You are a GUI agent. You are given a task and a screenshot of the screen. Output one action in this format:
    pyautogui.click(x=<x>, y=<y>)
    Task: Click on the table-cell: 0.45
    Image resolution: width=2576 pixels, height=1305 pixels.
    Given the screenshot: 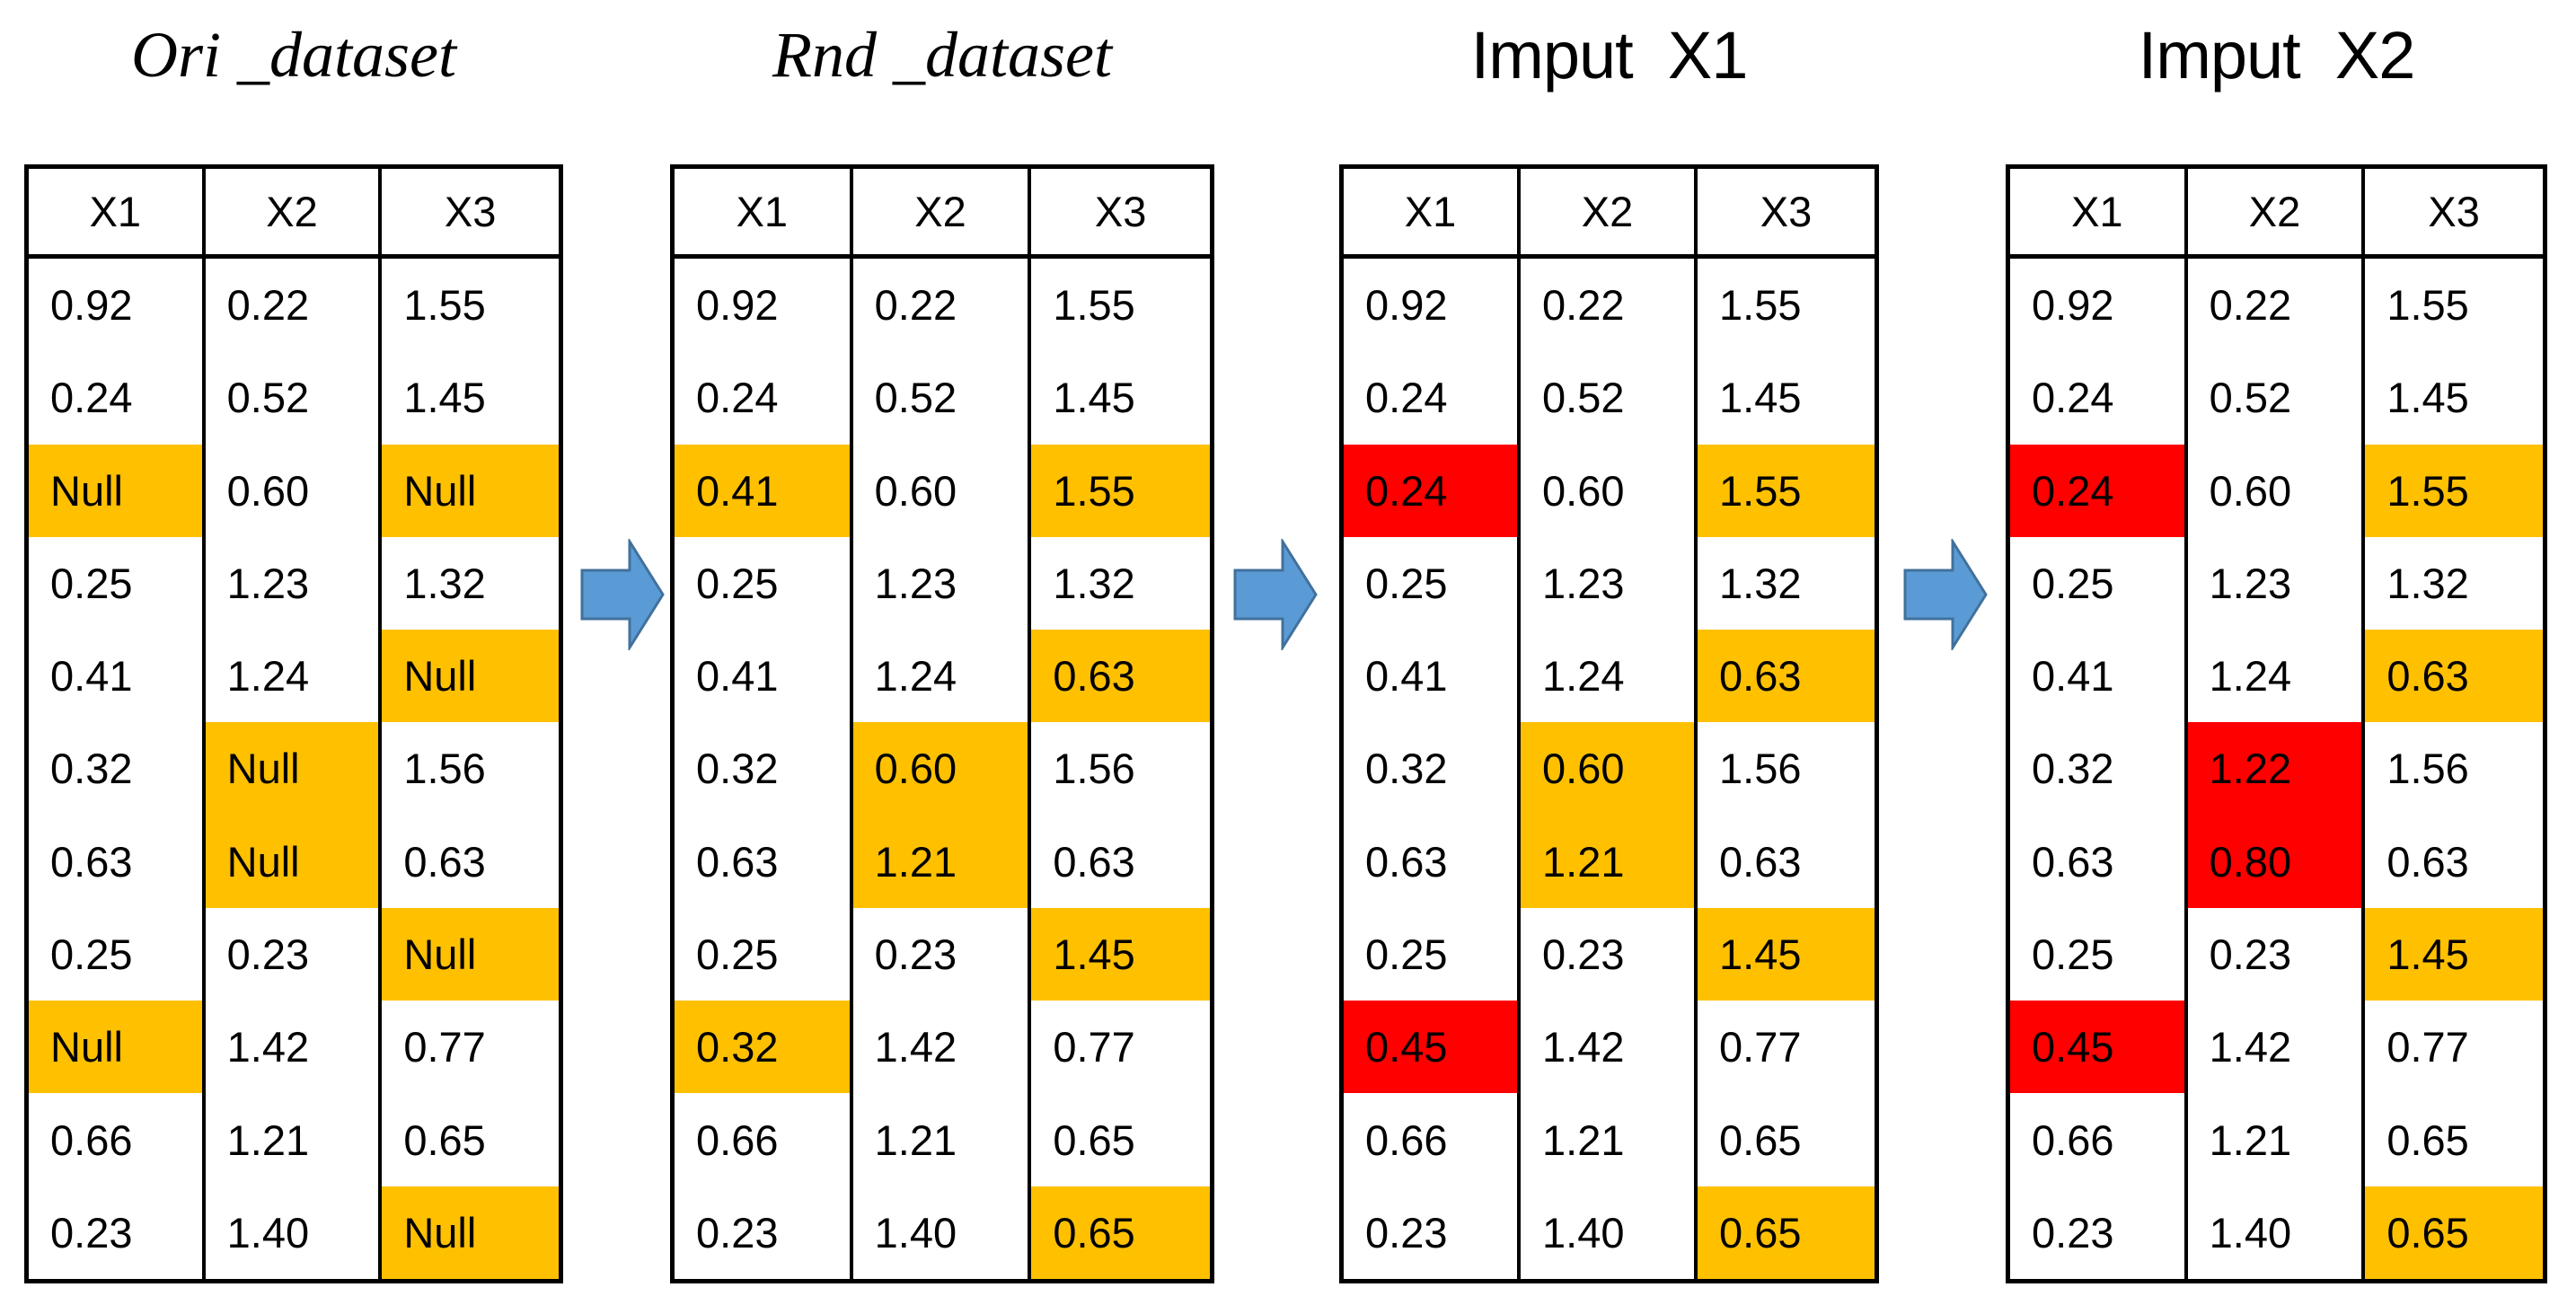 What is the action you would take?
    pyautogui.click(x=2099, y=1047)
    